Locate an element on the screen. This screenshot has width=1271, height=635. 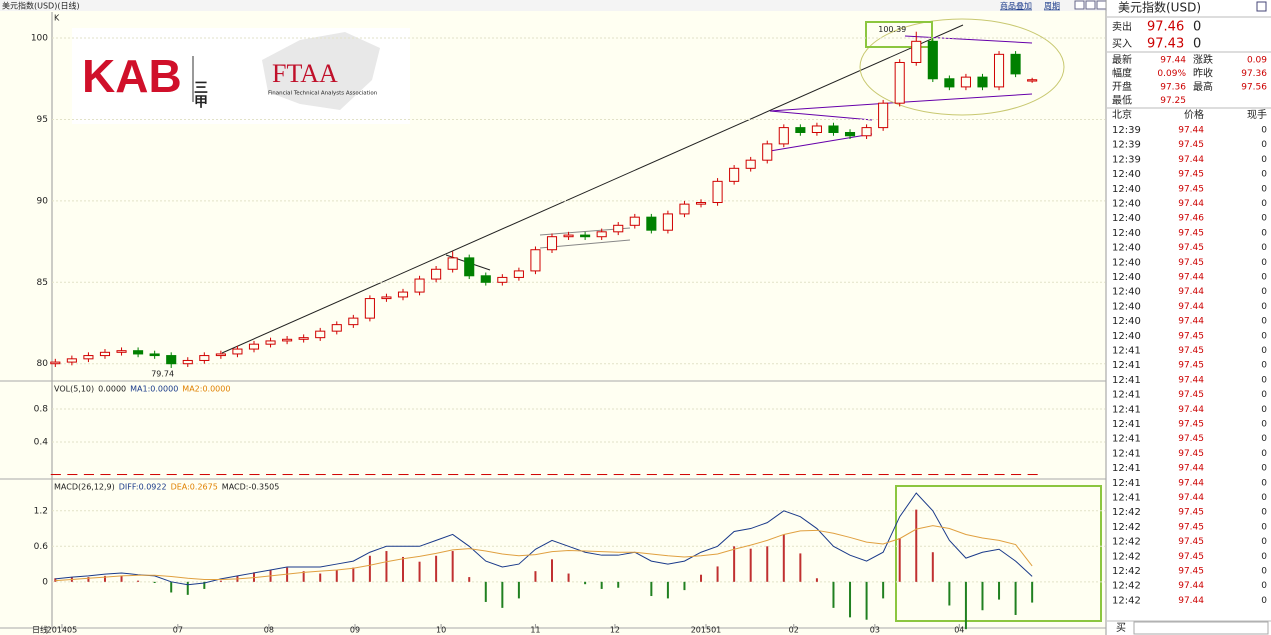
legend-entry: MACD(26,12,9) is located at coordinates (84, 487).